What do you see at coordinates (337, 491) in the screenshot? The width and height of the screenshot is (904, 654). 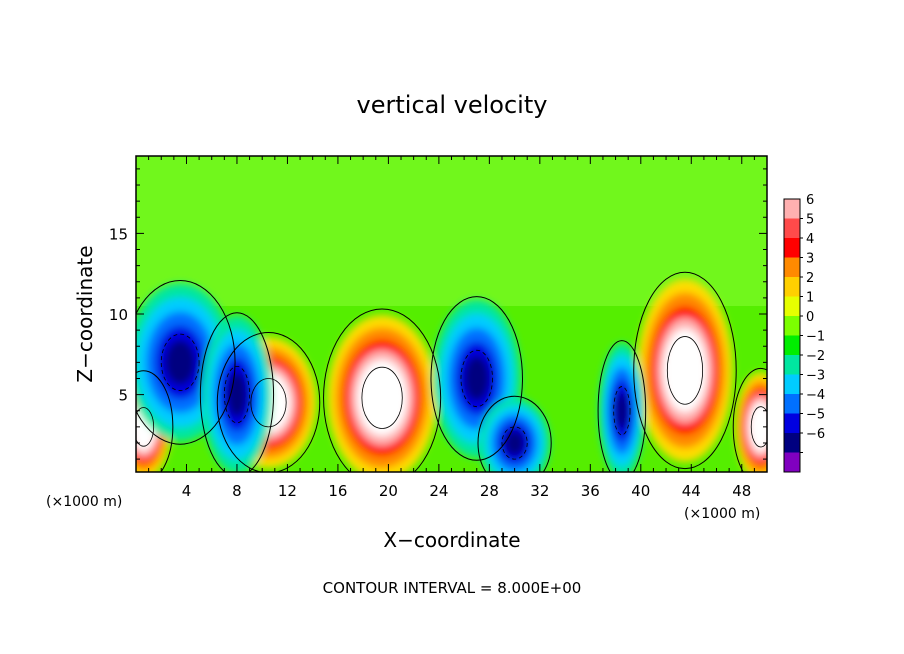 I see `x-tick-label: 16` at bounding box center [337, 491].